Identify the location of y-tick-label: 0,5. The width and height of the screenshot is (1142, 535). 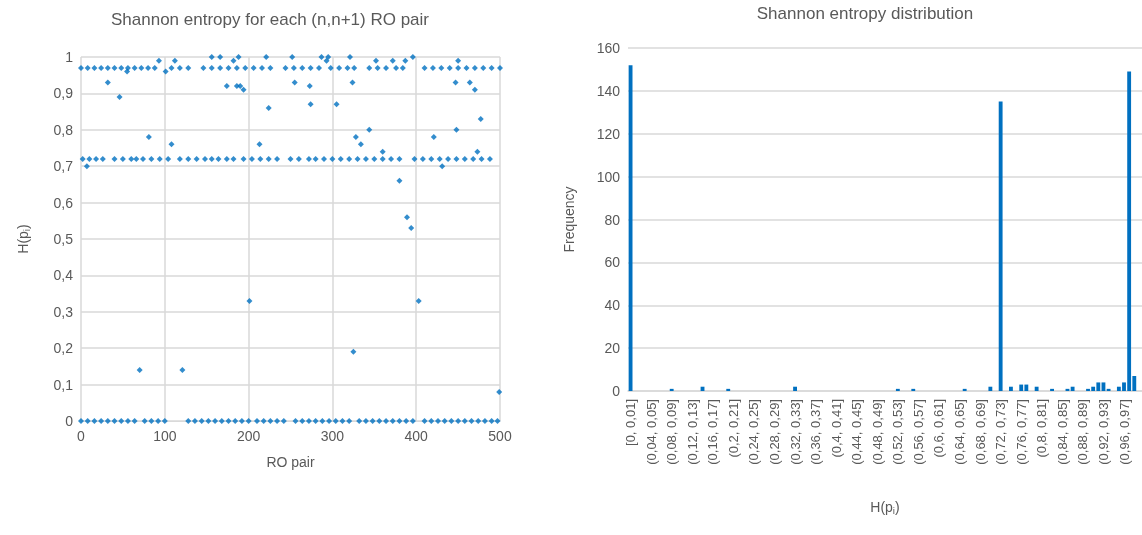
(63, 239).